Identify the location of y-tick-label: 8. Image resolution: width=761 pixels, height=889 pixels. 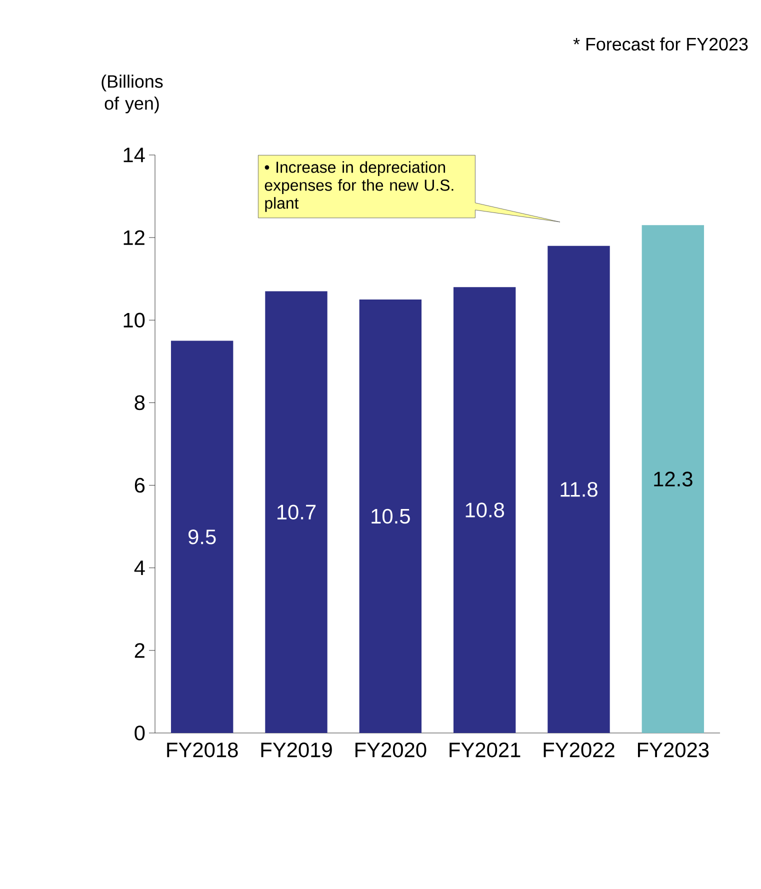
(139, 402).